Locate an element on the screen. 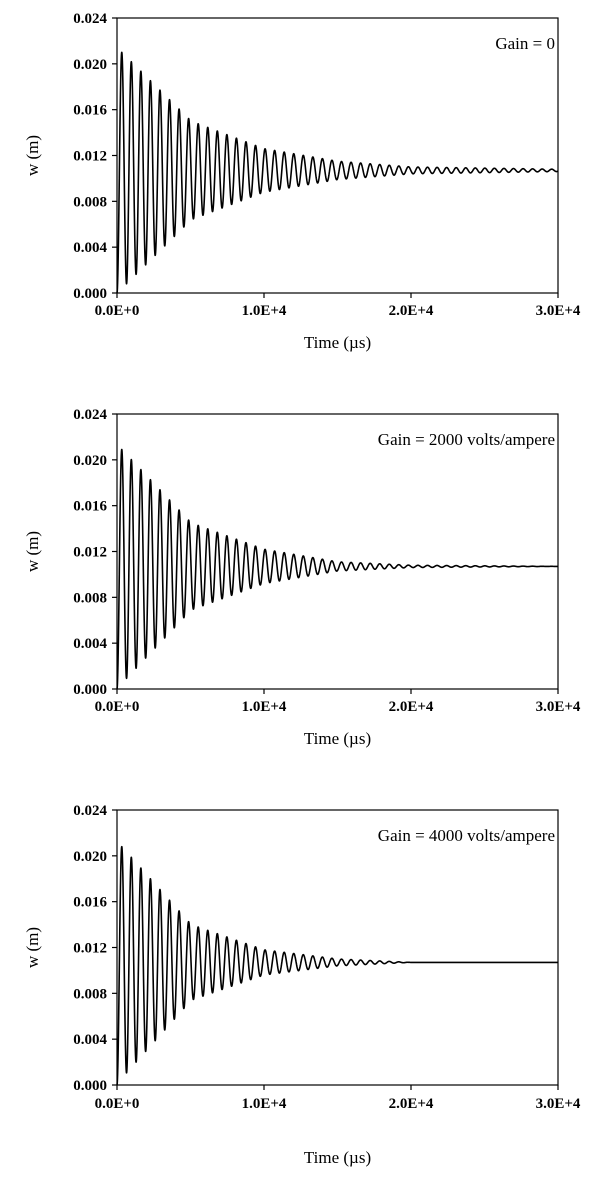 This screenshot has width=592, height=1185. gain-annotation: Gain = 0 is located at coordinates (525, 43).